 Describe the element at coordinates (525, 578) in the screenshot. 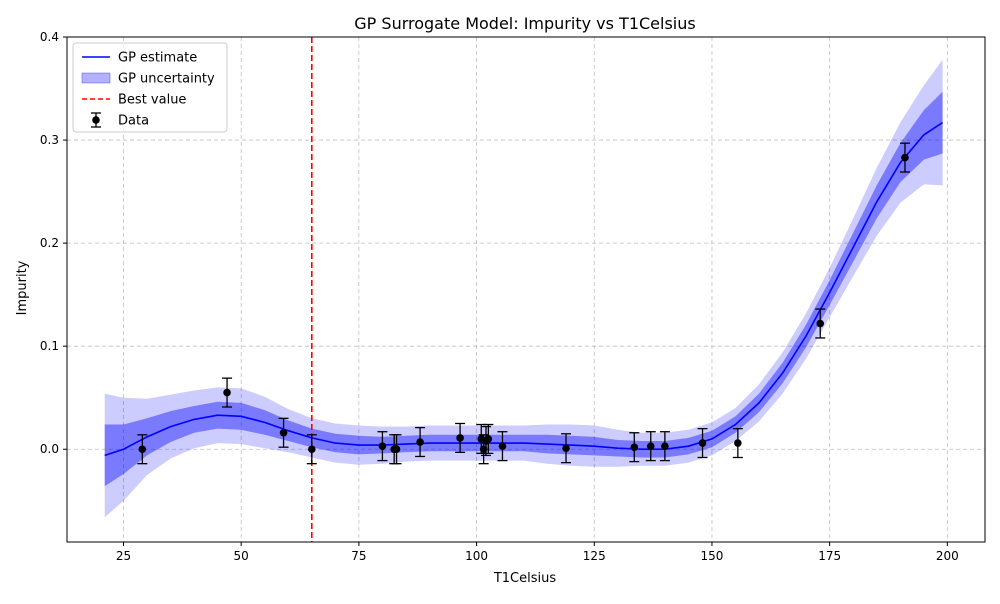

I see `x-axis-label: T1Celsius` at that location.